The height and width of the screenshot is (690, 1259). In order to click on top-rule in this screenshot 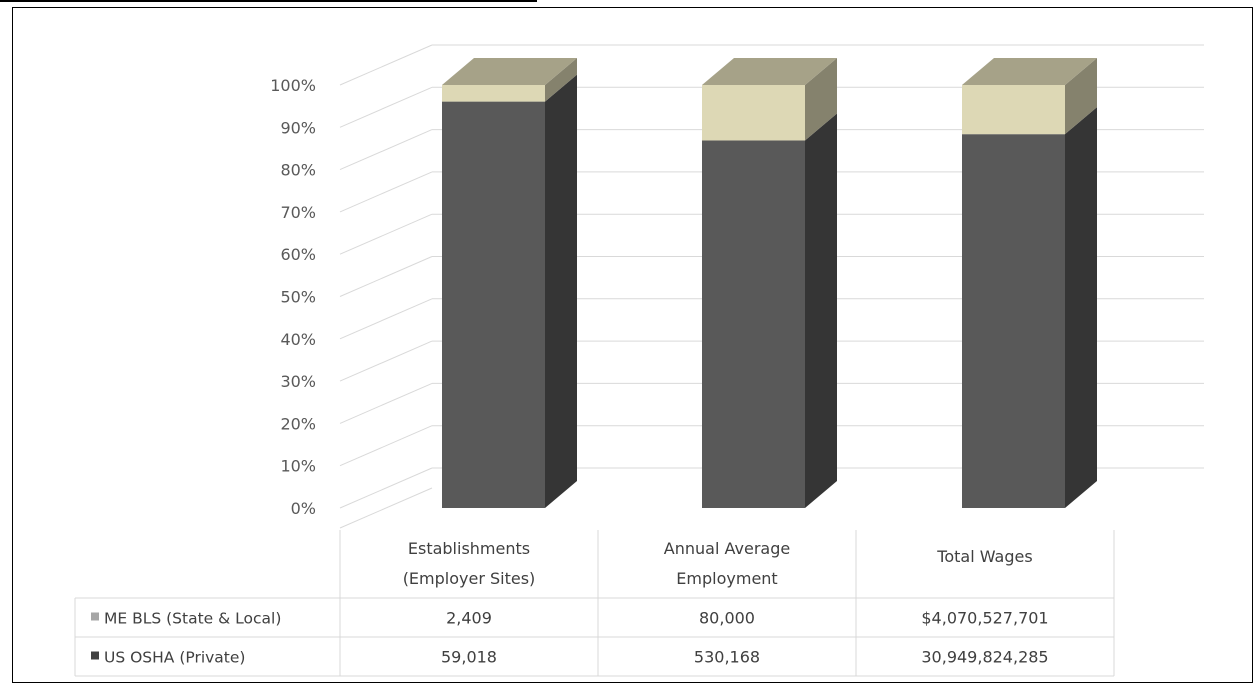, I will do `click(268, 1)`.